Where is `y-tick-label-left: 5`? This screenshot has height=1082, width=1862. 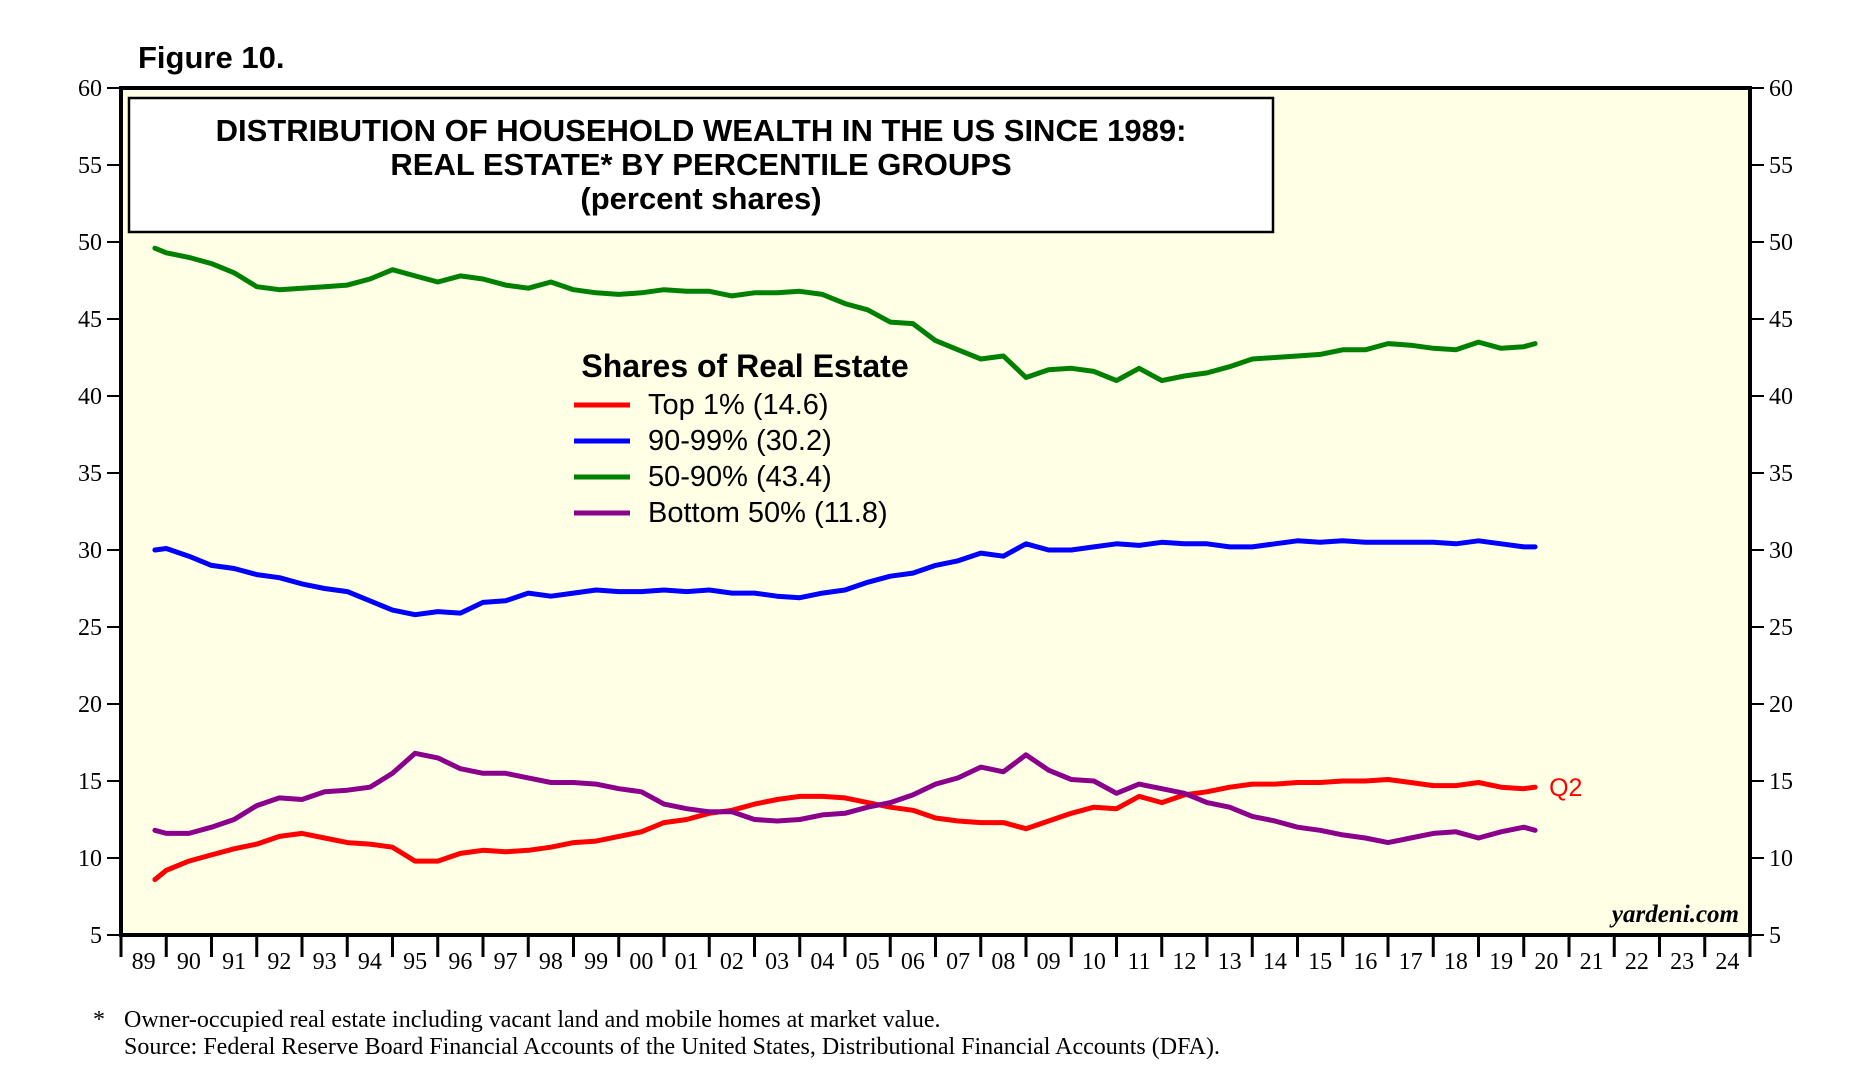 y-tick-label-left: 5 is located at coordinates (96, 936).